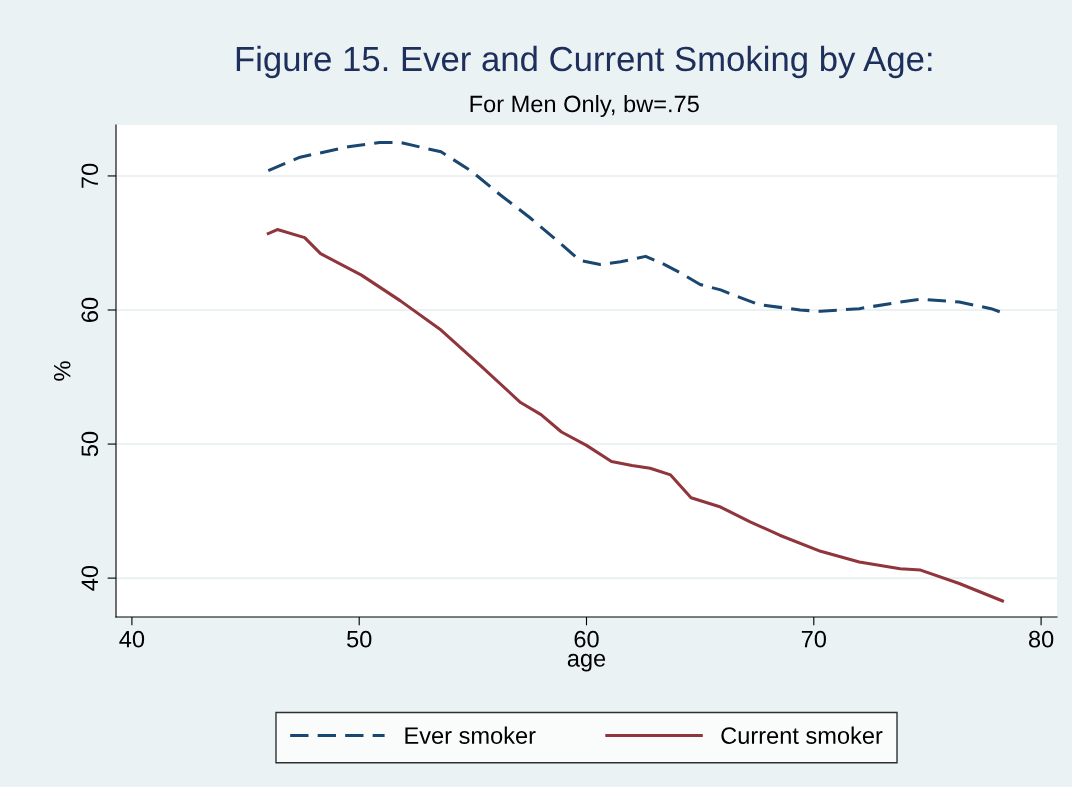 Image resolution: width=1072 pixels, height=787 pixels. What do you see at coordinates (586, 662) in the screenshot?
I see `x-axis-title: age` at bounding box center [586, 662].